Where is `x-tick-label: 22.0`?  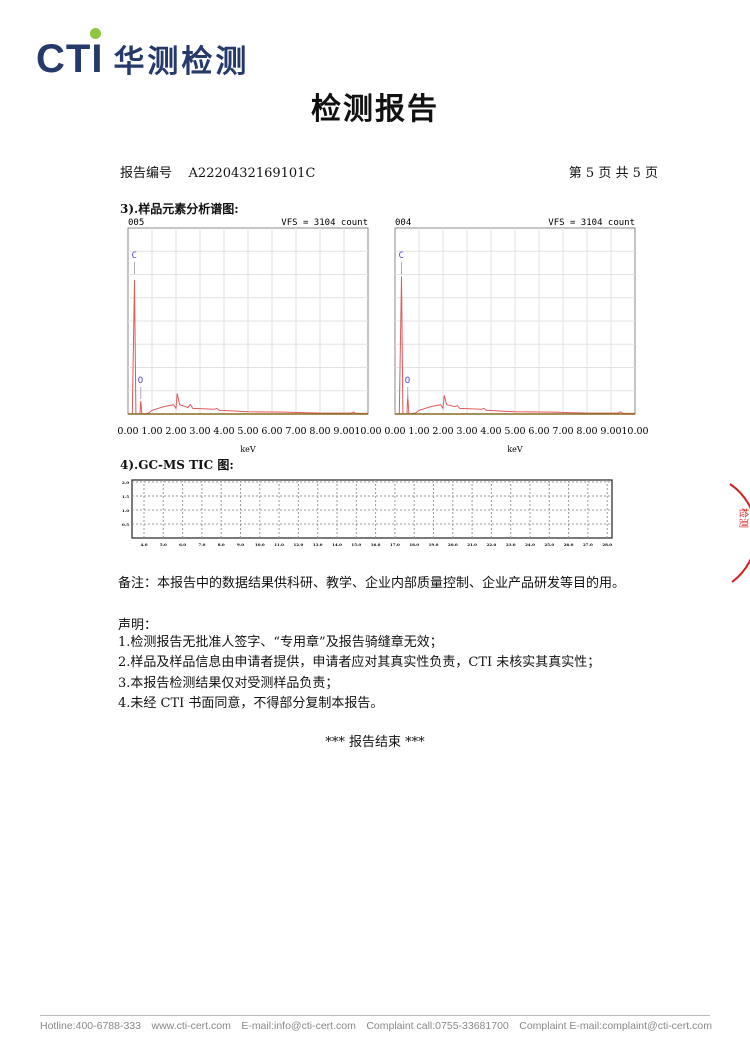 x-tick-label: 22.0 is located at coordinates (492, 544).